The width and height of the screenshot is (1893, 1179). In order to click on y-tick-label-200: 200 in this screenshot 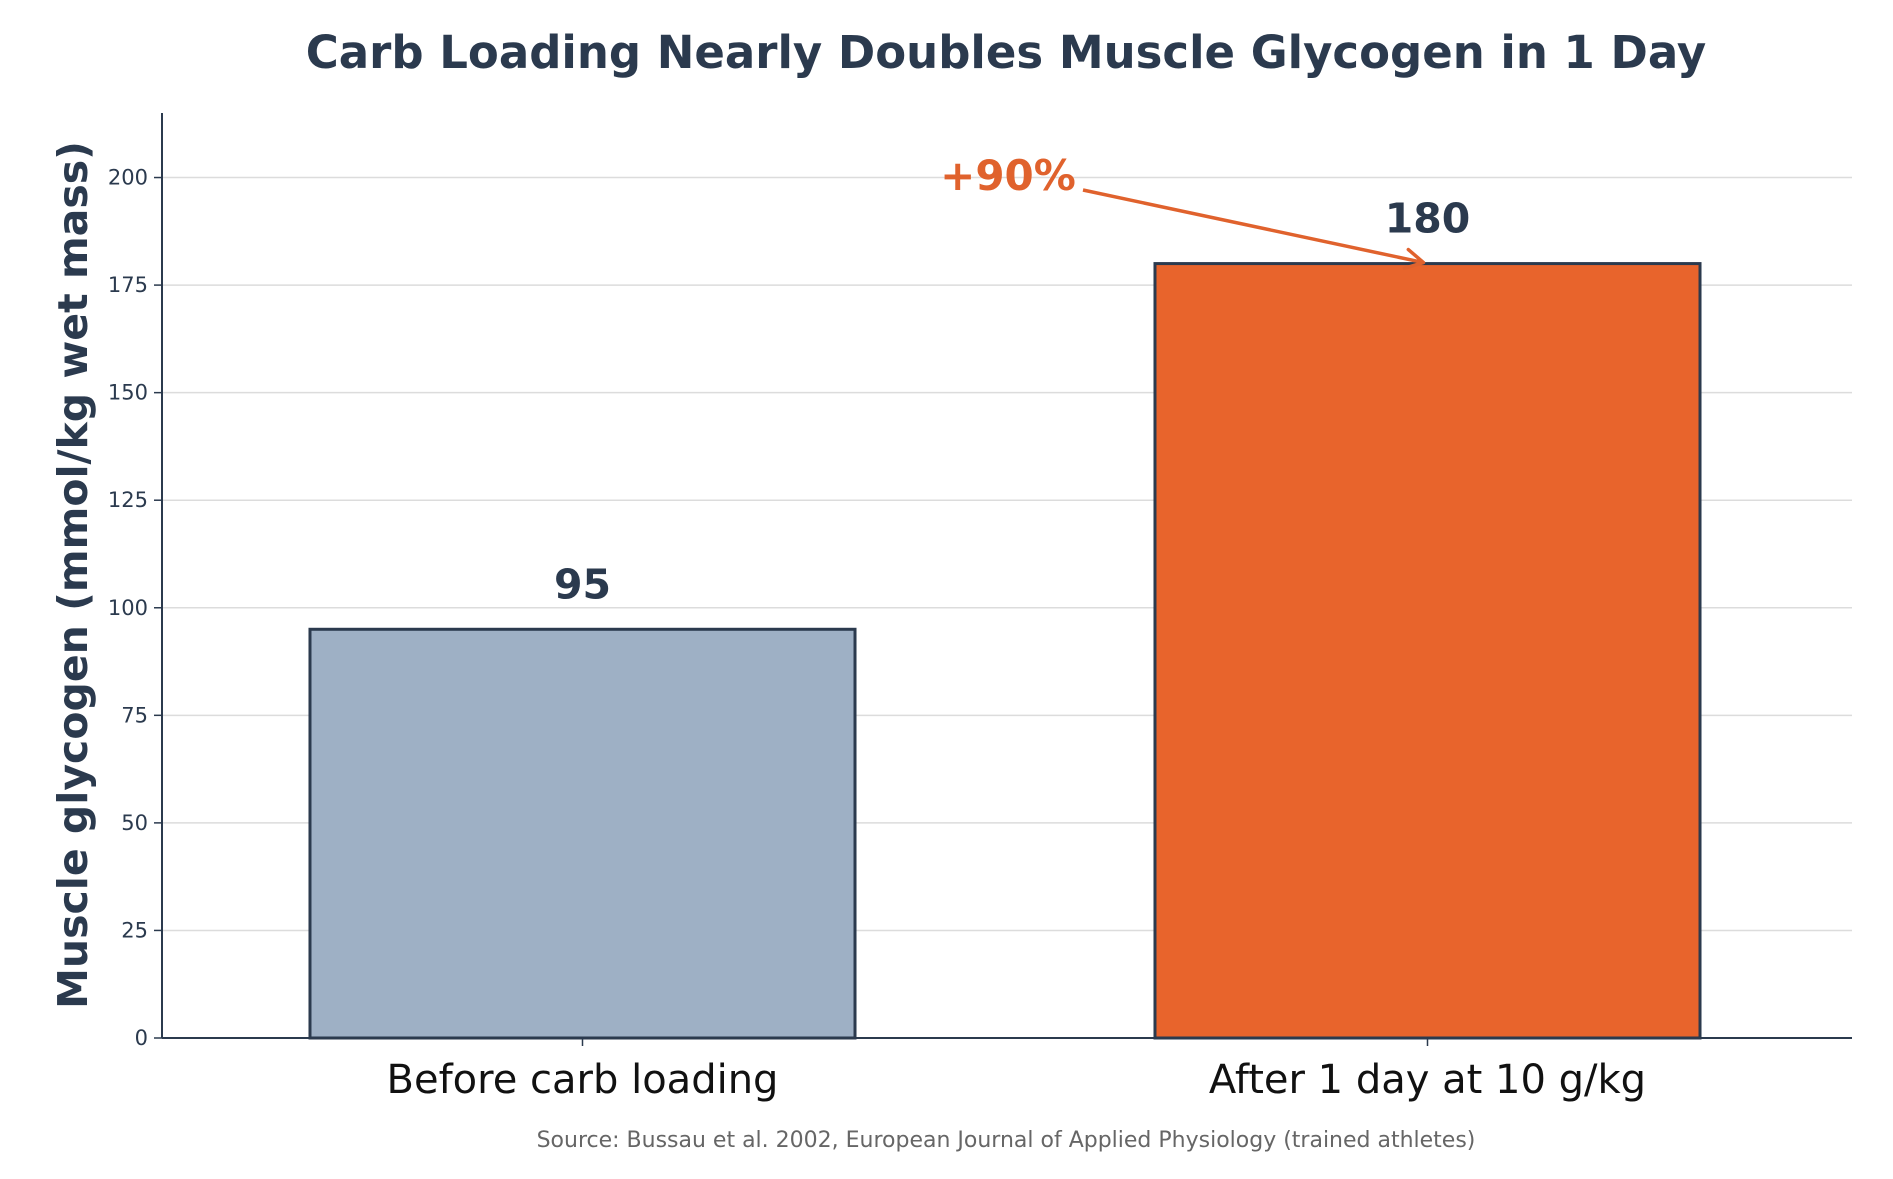, I will do `click(128, 178)`.